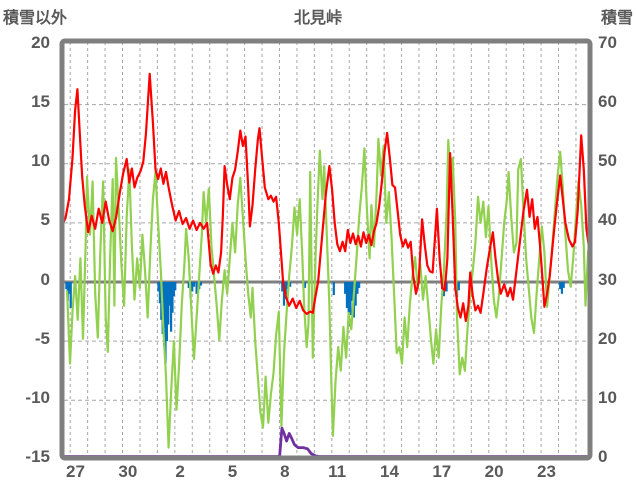  What do you see at coordinates (546, 471) in the screenshot?
I see `axis-tick-label: 23` at bounding box center [546, 471].